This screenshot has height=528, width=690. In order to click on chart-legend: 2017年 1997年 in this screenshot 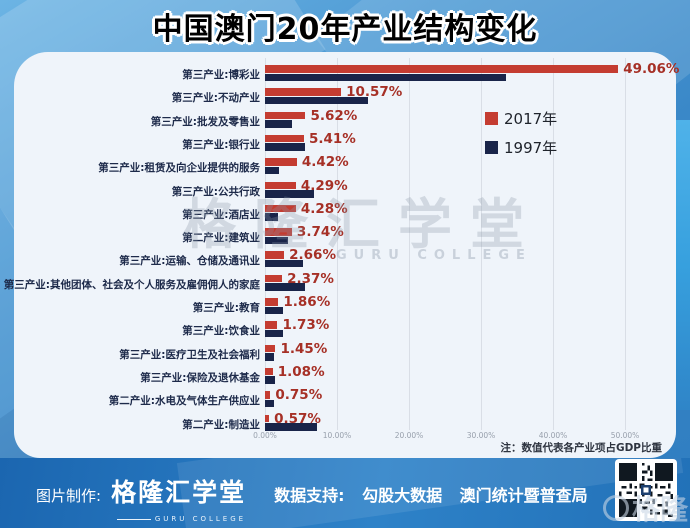, I will do `click(521, 137)`.